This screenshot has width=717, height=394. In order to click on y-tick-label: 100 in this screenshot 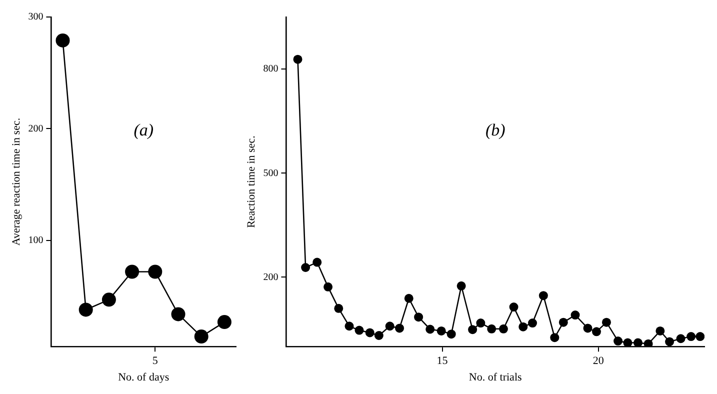, I will do `click(36, 240)`.